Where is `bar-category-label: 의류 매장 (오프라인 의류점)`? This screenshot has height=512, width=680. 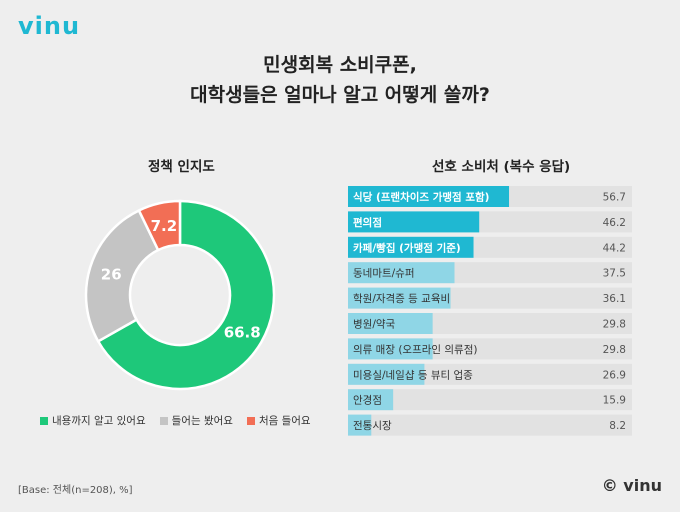 bar-category-label: 의류 매장 (오프라인 의류점) is located at coordinates (415, 350).